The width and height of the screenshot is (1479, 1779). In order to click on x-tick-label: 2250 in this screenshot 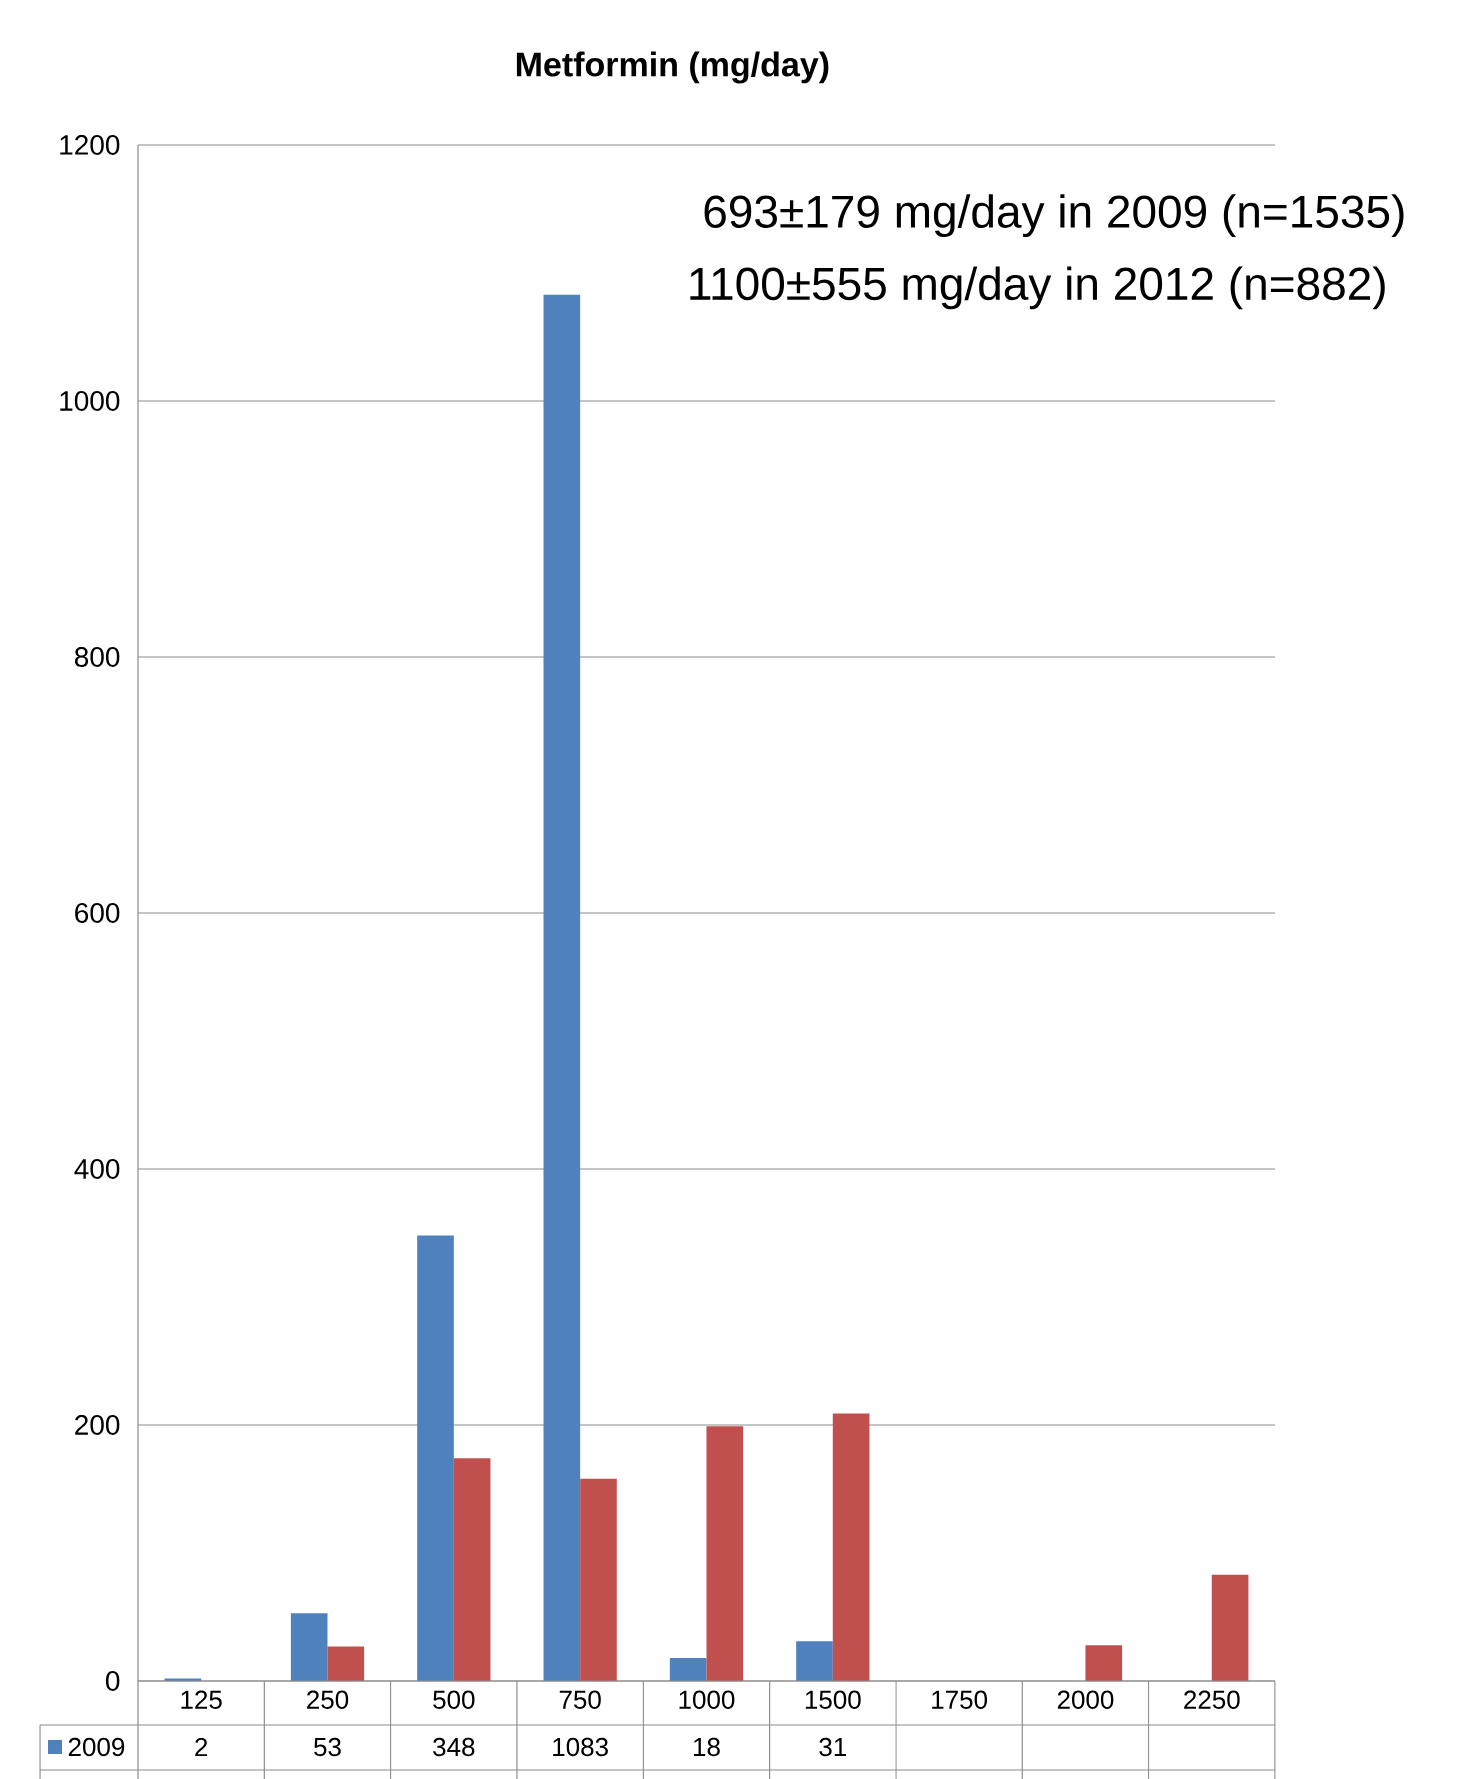, I will do `click(1212, 1699)`.